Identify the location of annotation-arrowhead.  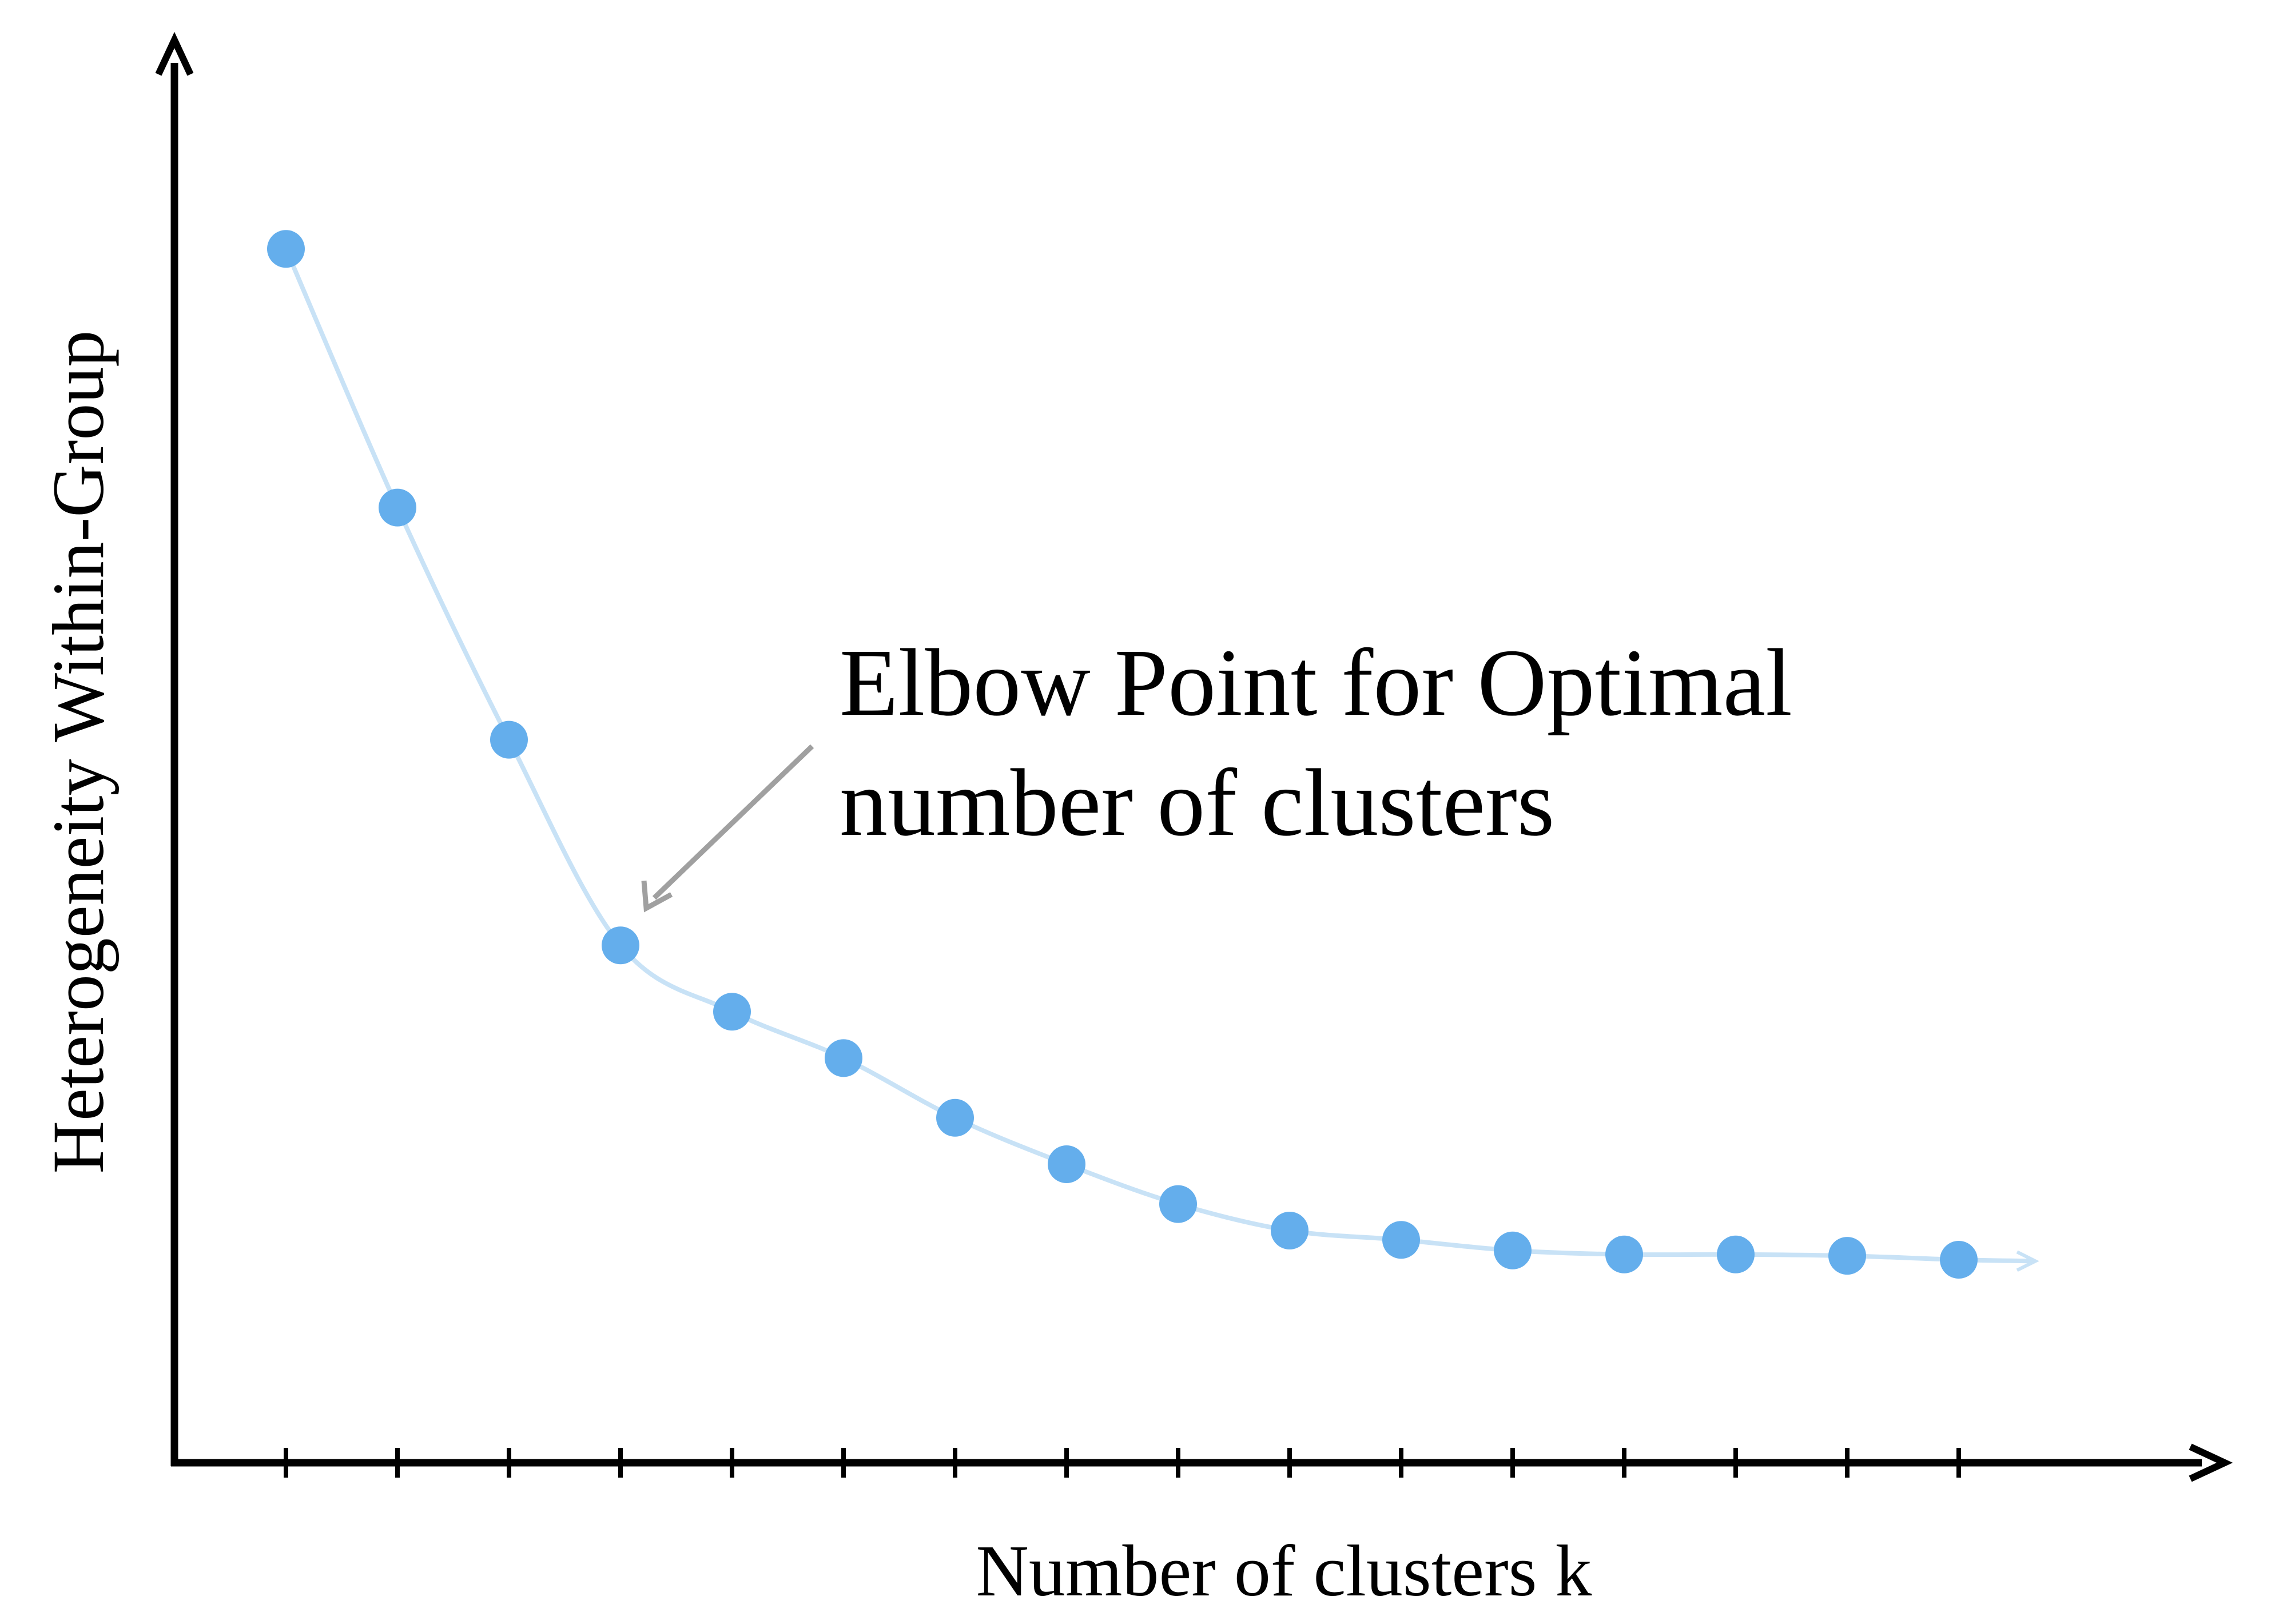
(657, 896).